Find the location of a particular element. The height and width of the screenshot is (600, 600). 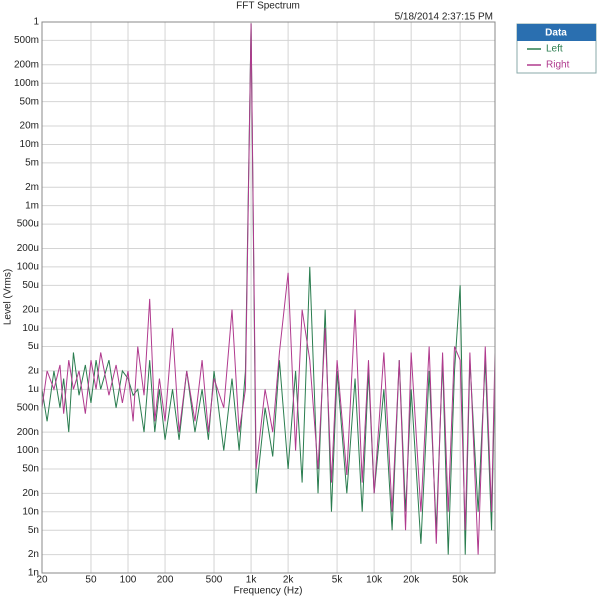

y-tick-label: 200n is located at coordinates (28, 432).